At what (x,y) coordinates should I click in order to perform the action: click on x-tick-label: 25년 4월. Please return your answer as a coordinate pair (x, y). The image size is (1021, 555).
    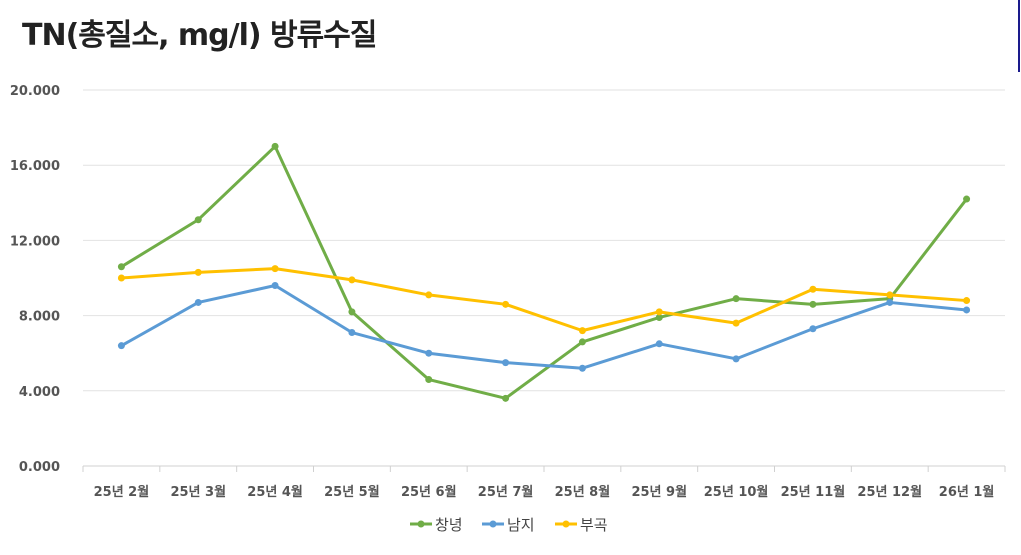
    Looking at the image, I should click on (275, 492).